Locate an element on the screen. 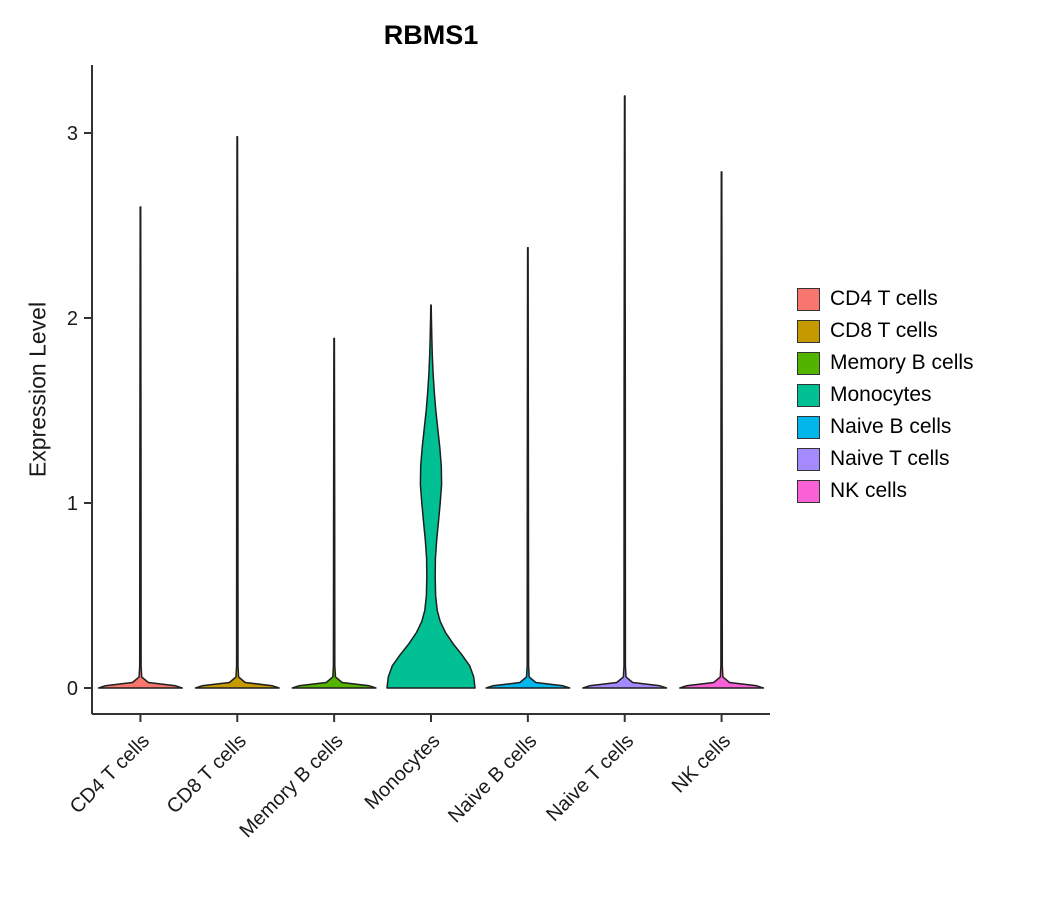 The width and height of the screenshot is (1050, 900). legend-item-naive-b-cells: Naive B cells is located at coordinates (885, 427).